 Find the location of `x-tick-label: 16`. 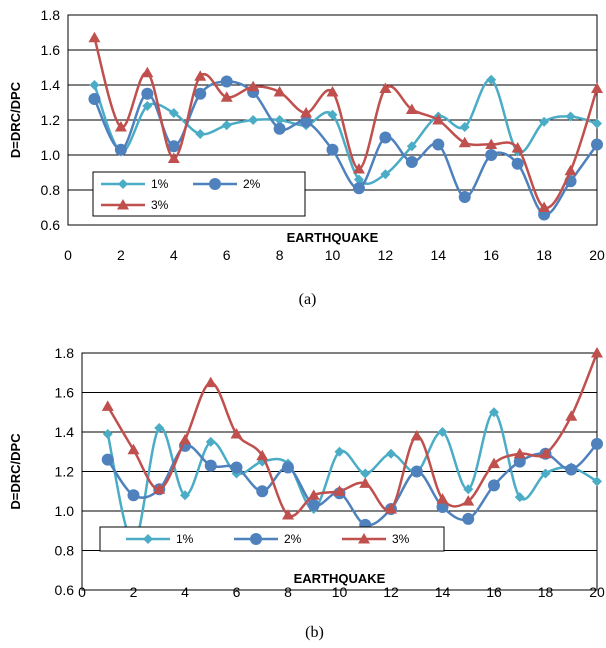

x-tick-label: 16 is located at coordinates (491, 255).